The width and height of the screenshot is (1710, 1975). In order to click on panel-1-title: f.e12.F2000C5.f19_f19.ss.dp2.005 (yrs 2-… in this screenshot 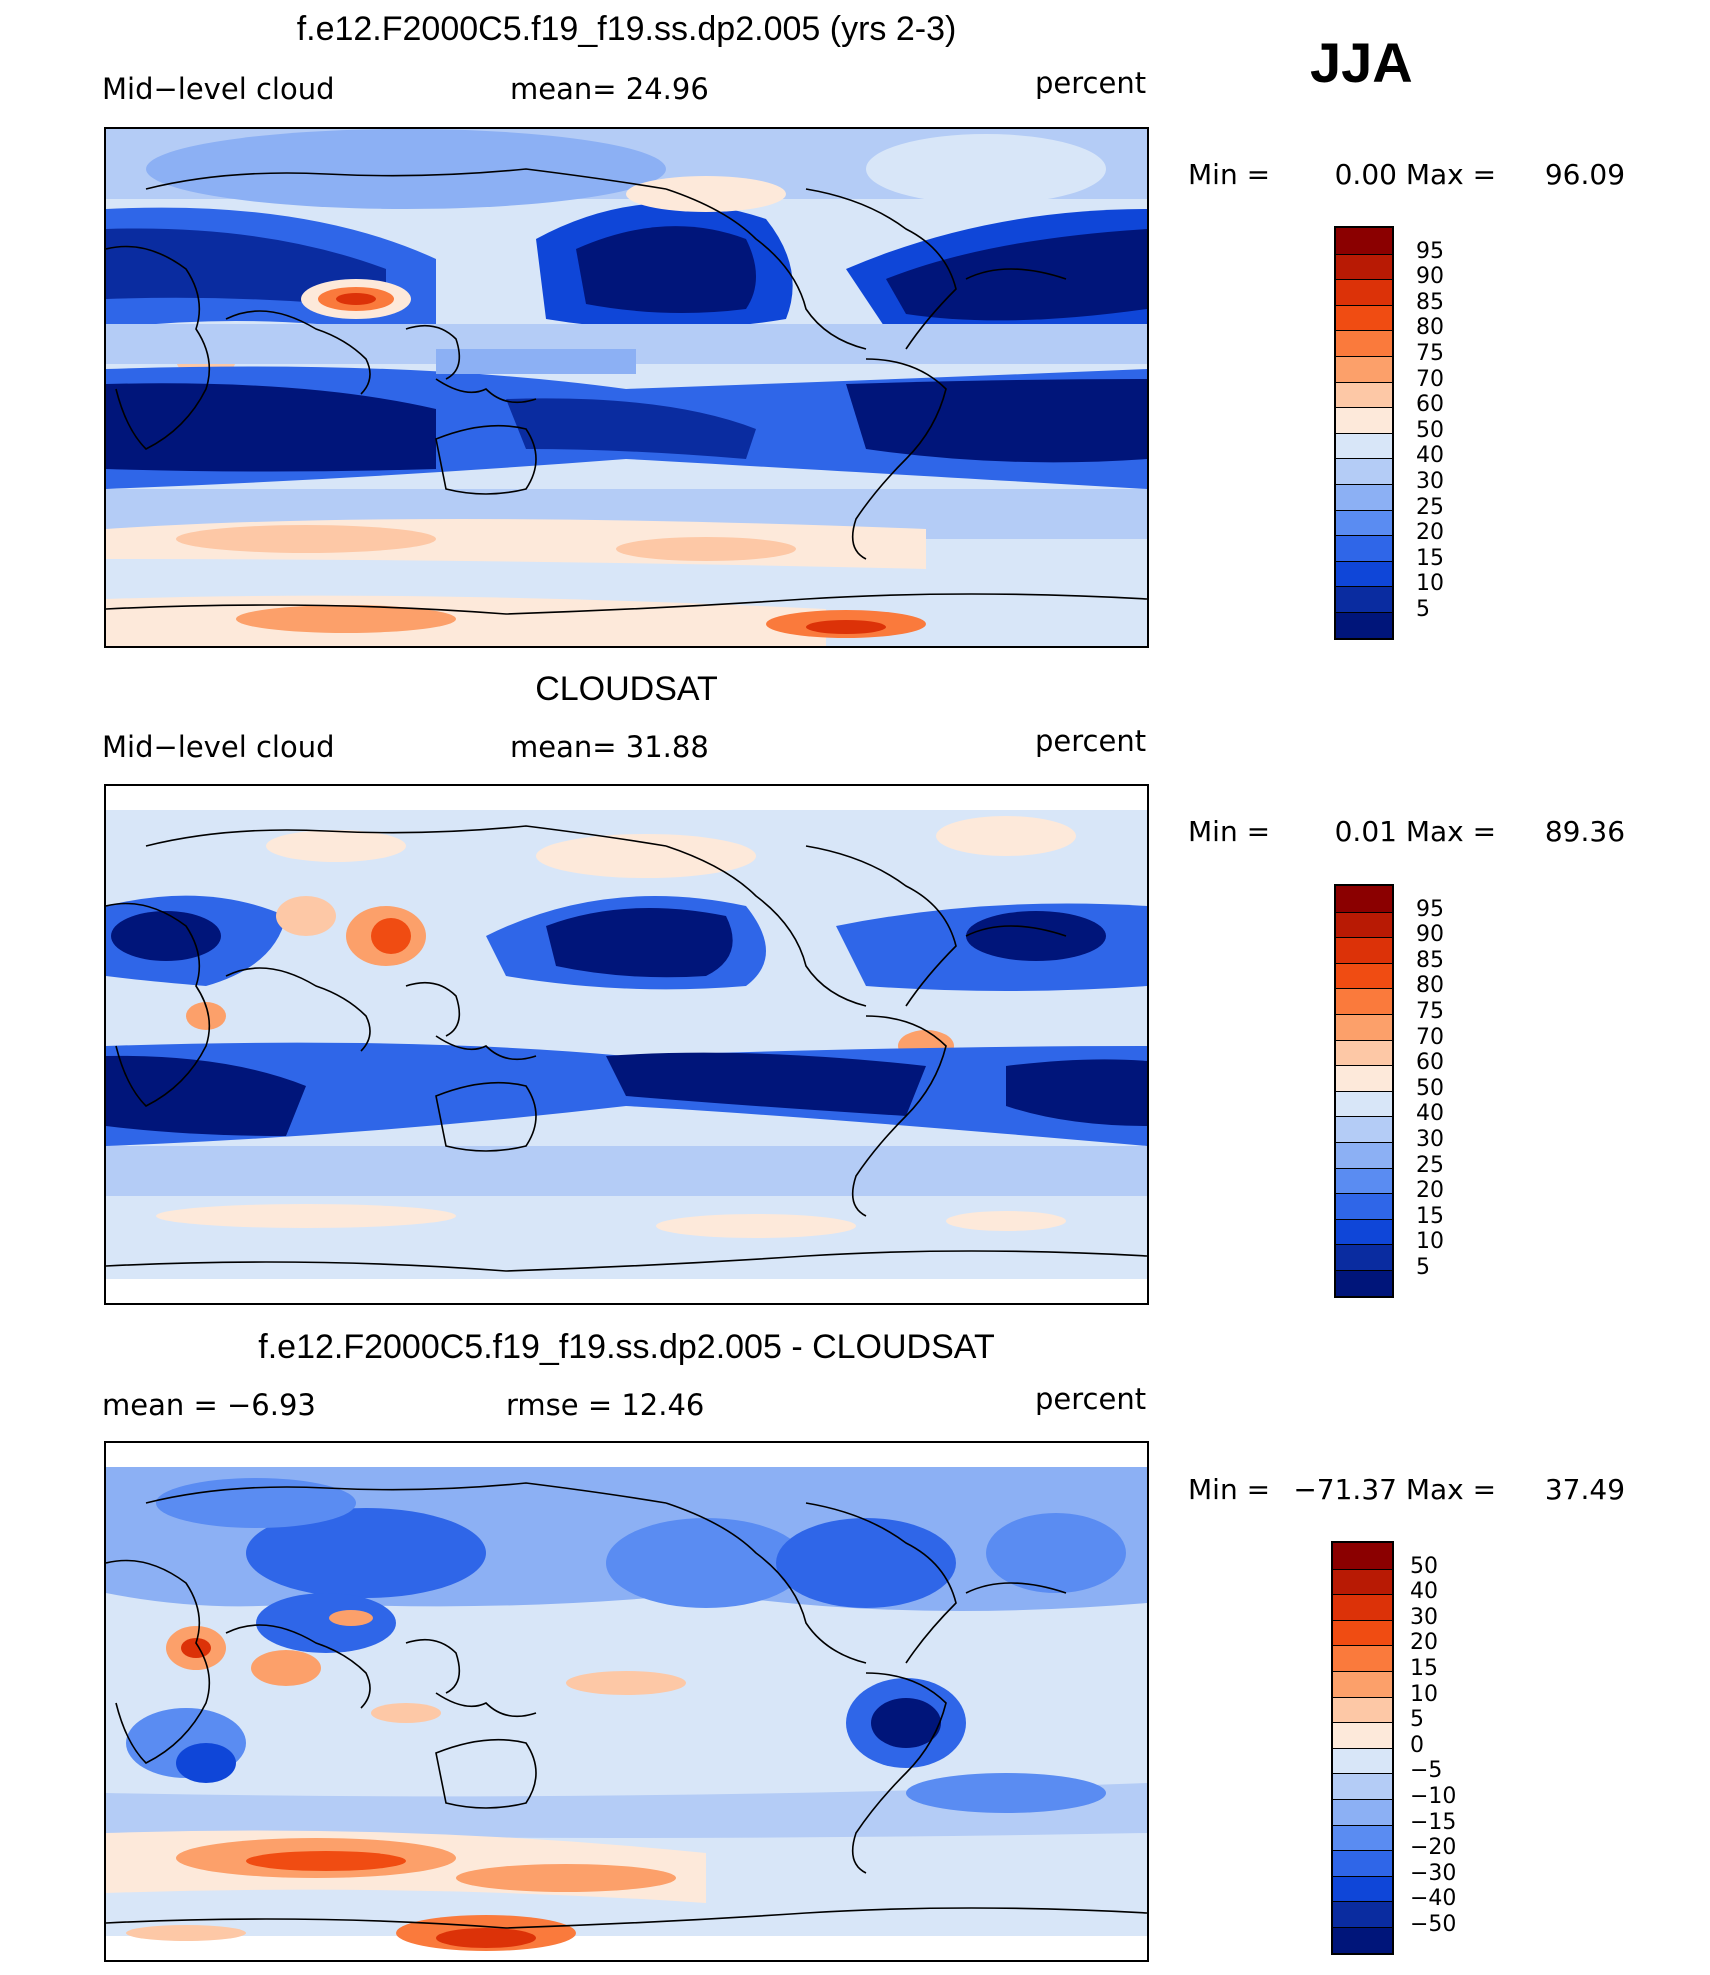, I will do `click(626, 29)`.